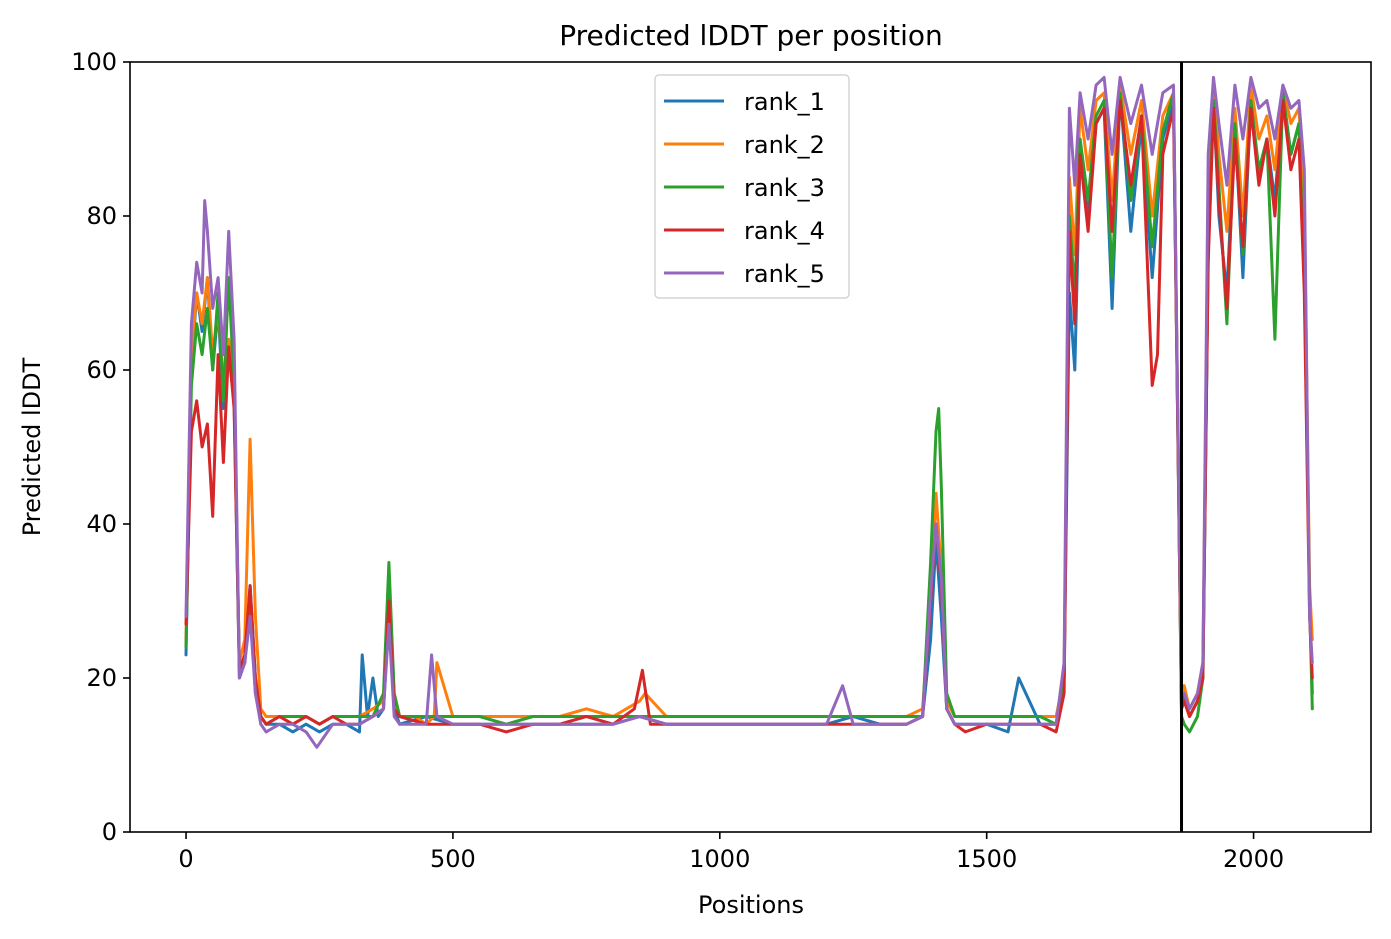 This screenshot has width=1391, height=939. I want to click on legend-label-rank_5: rank_5, so click(784, 274).